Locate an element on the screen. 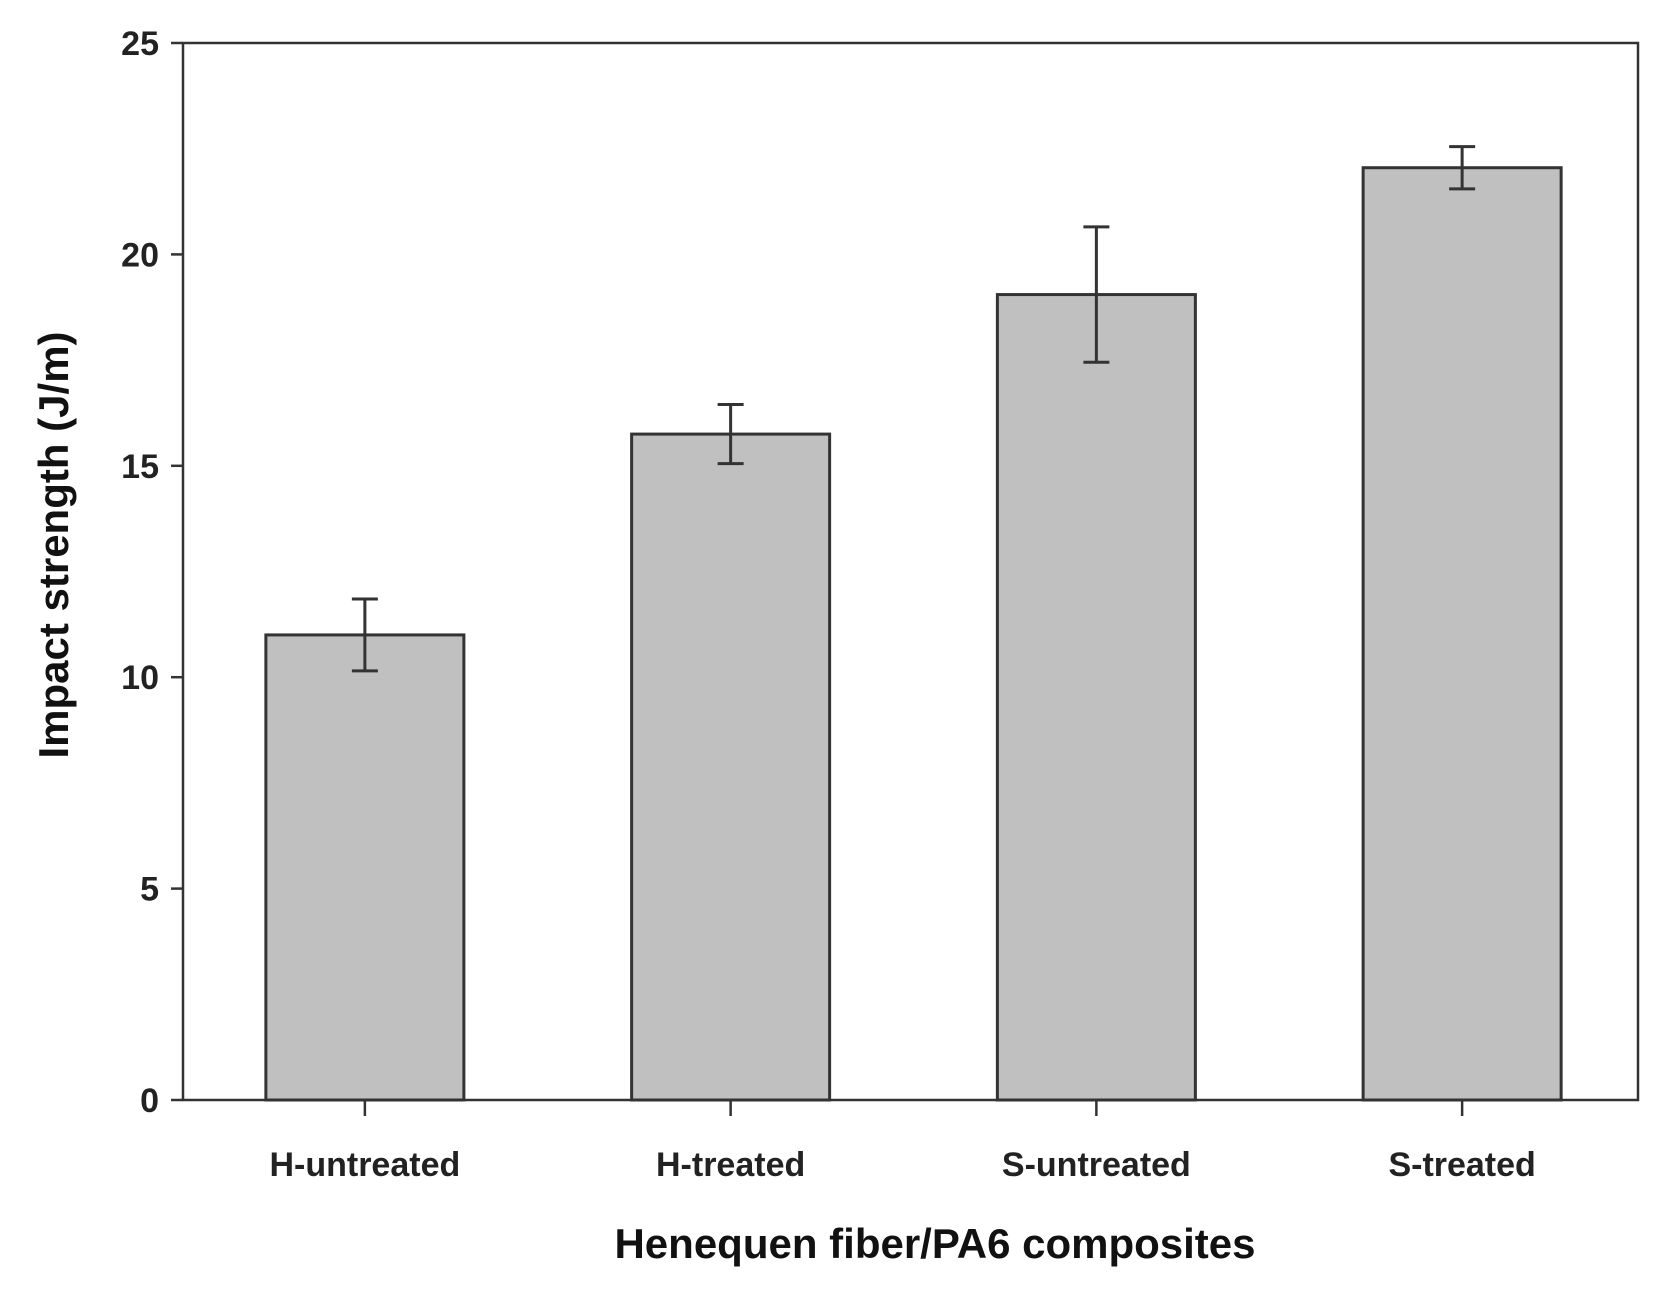 The image size is (1658, 1302). bar-s-untreated is located at coordinates (1096, 697).